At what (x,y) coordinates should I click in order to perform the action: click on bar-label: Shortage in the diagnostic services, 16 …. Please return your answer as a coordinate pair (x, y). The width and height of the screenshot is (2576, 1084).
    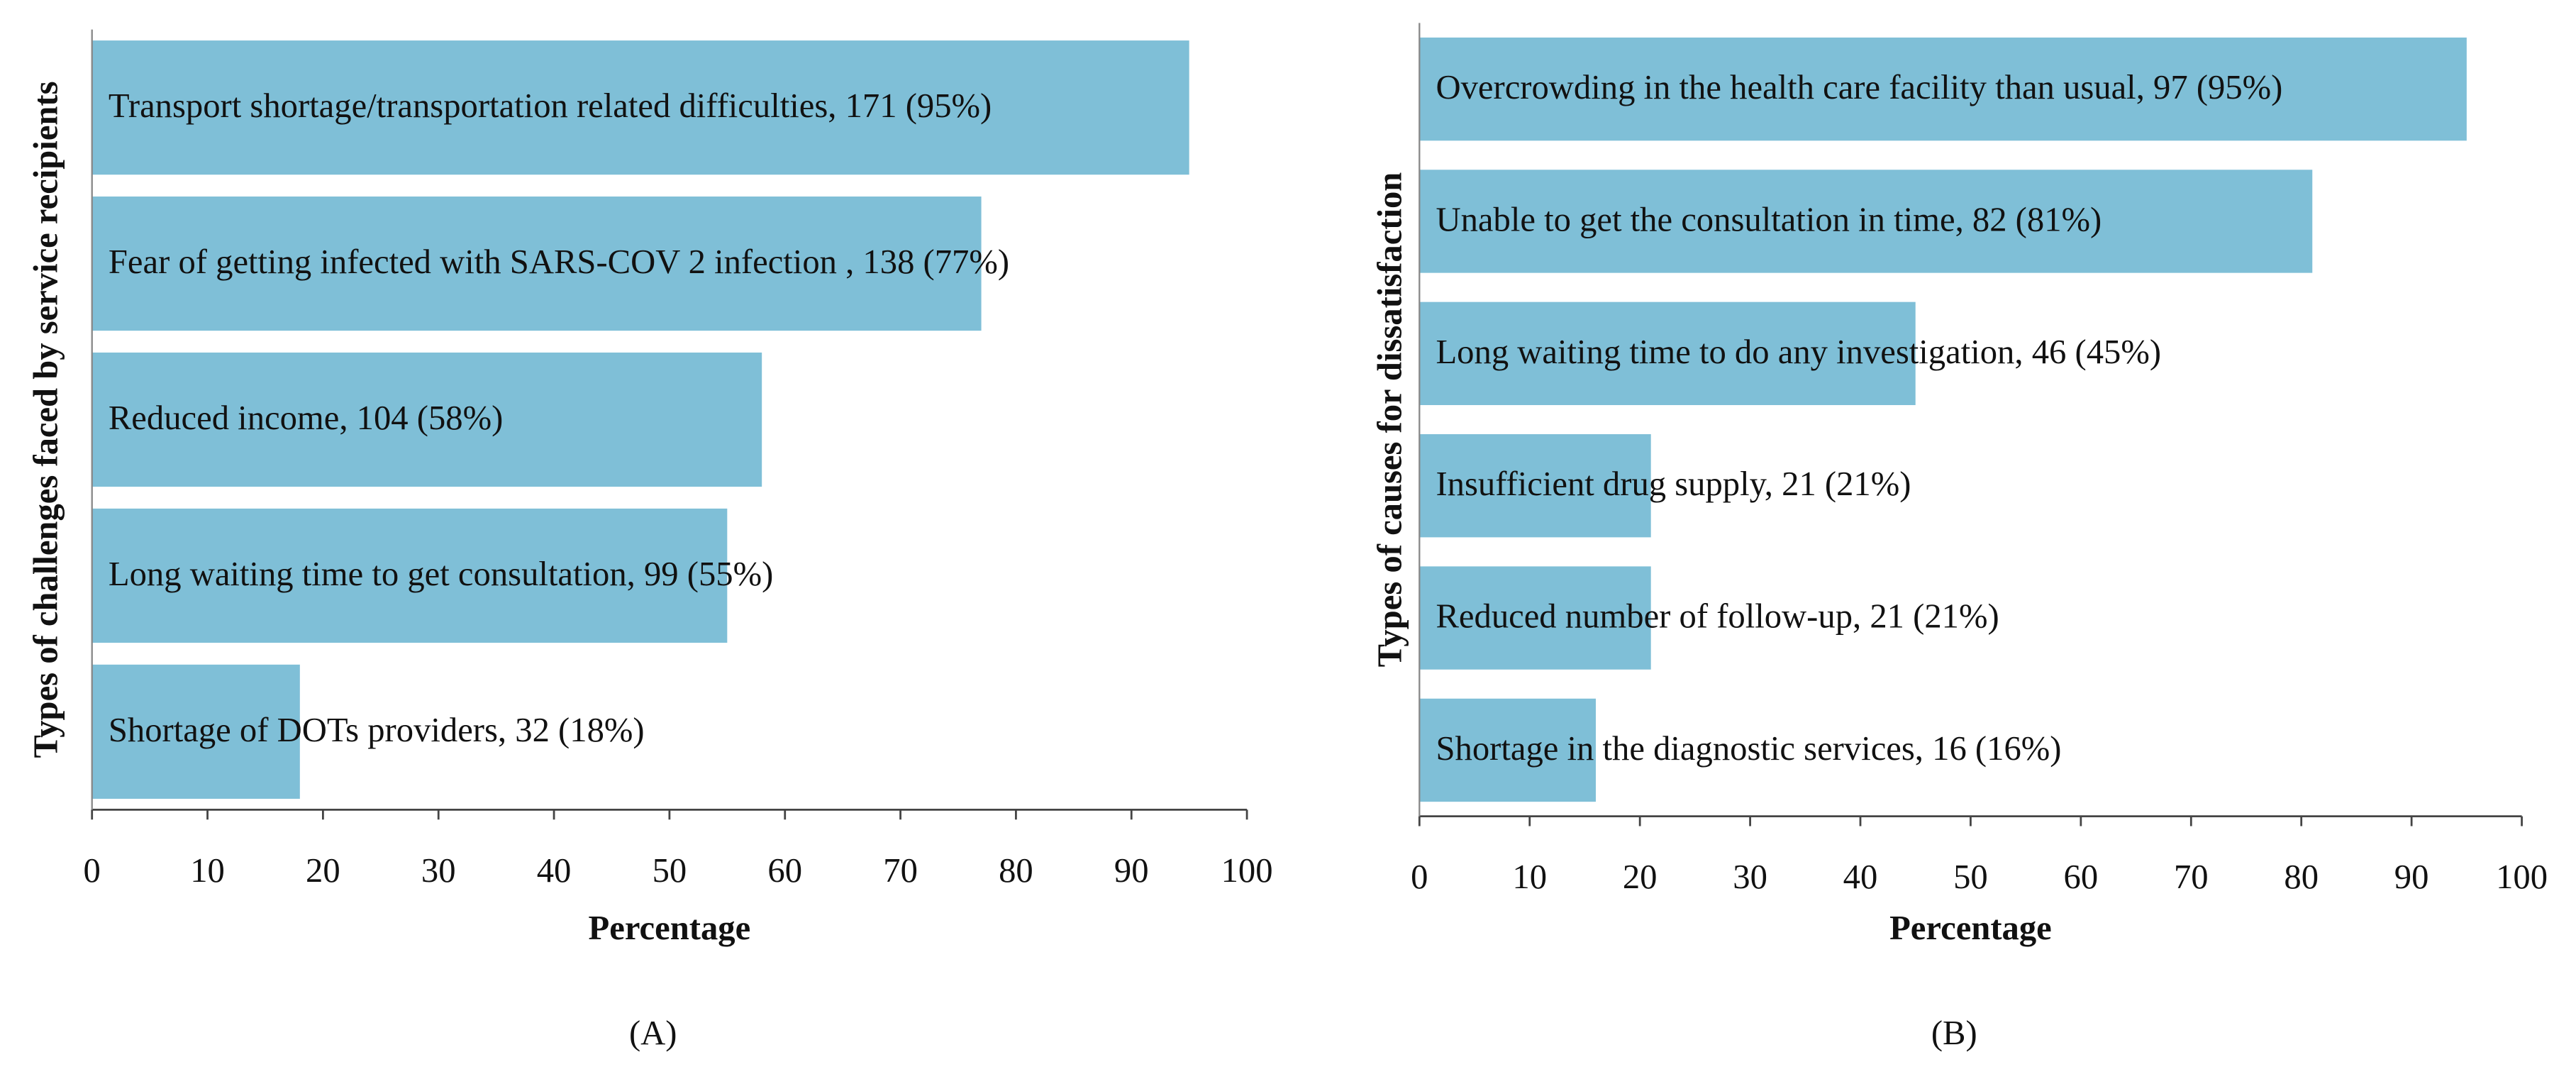
    Looking at the image, I should click on (1748, 748).